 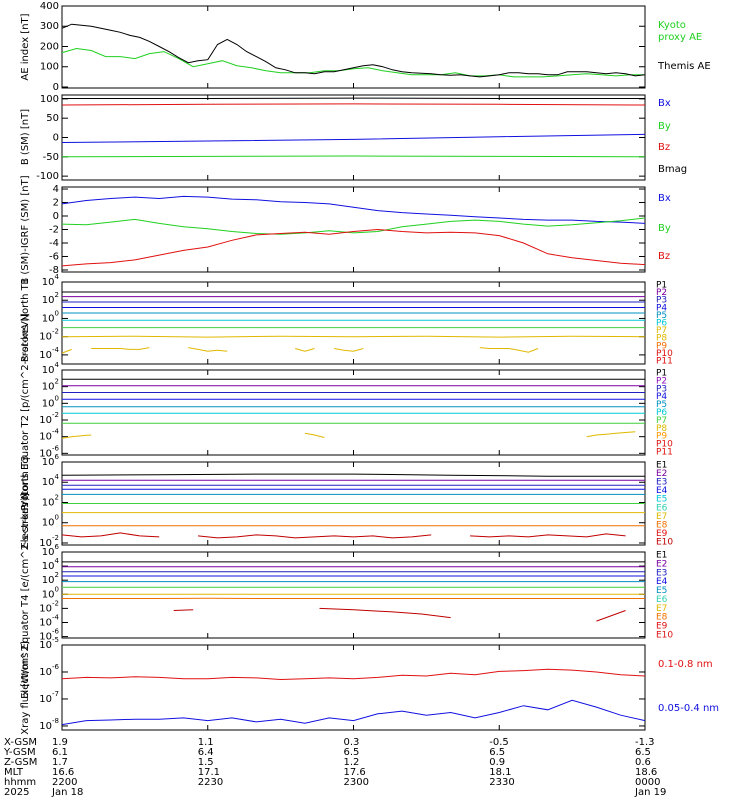 I want to click on legend-entry: P7, so click(x=661, y=331).